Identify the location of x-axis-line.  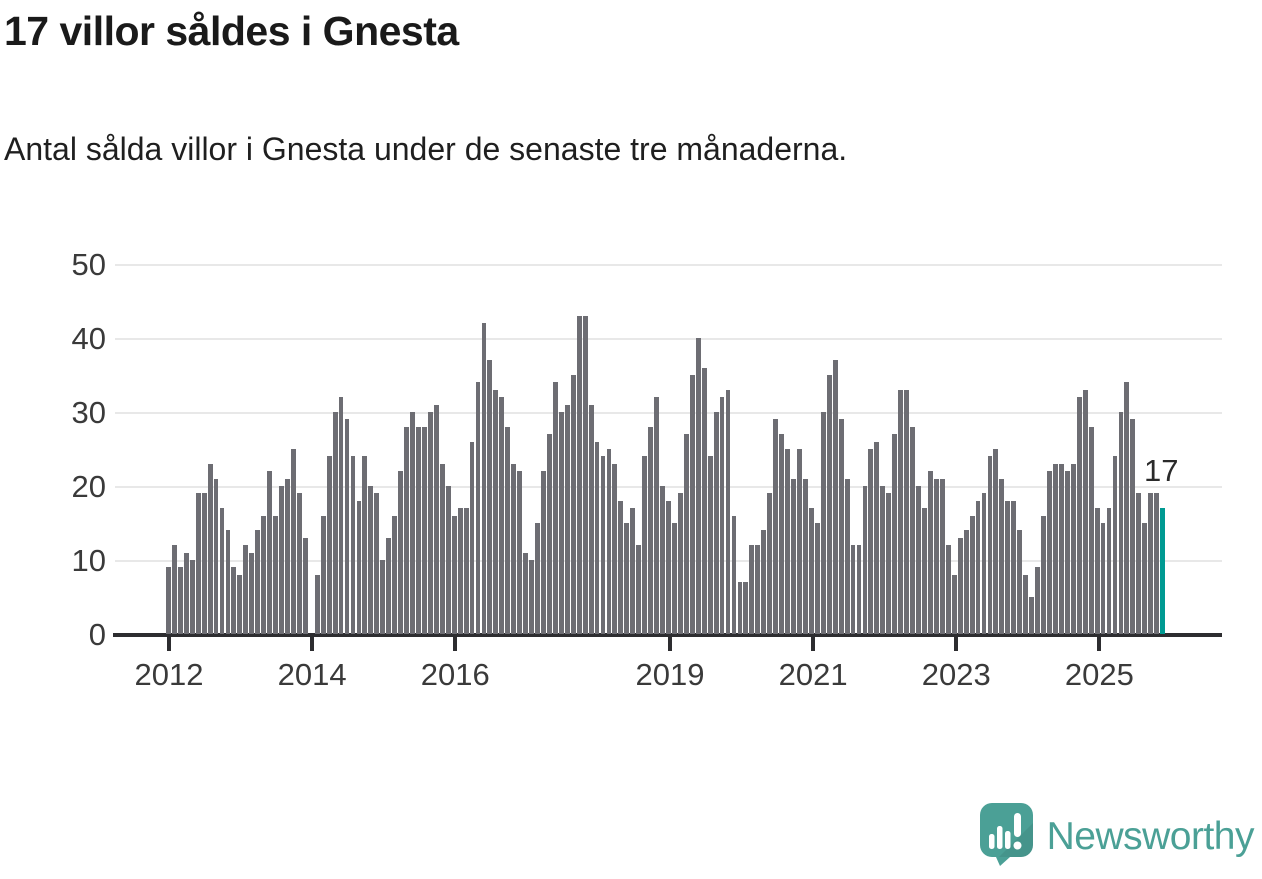
(667, 635).